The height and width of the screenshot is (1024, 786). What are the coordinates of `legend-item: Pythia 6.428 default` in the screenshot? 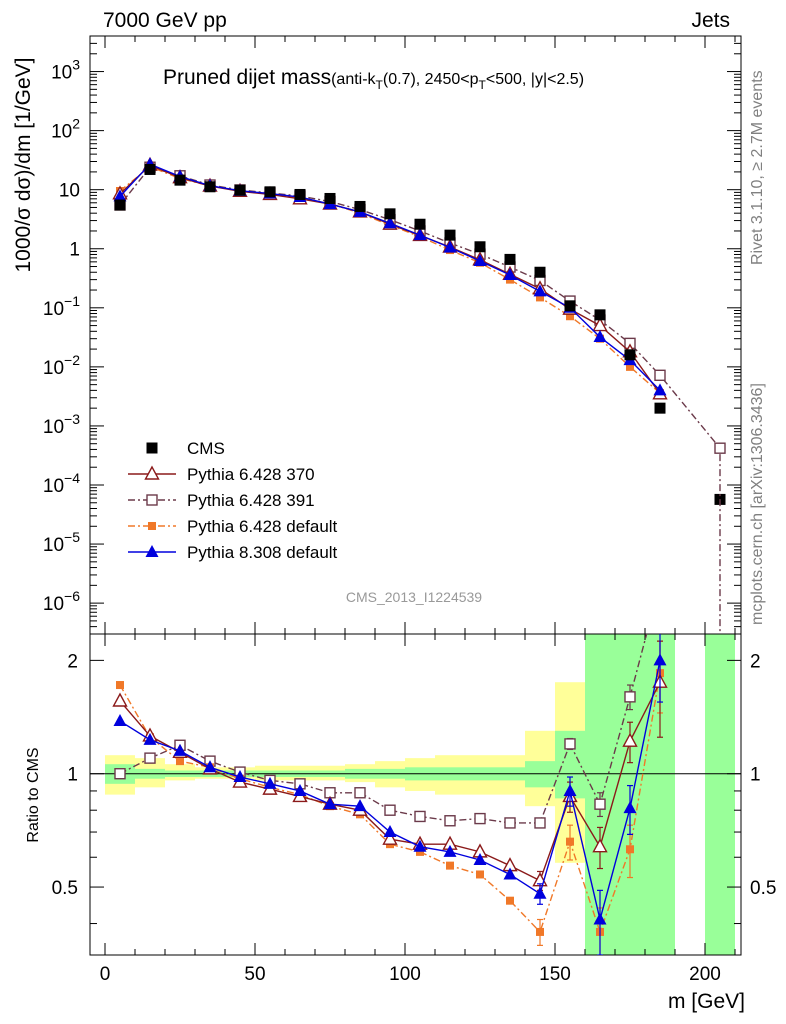 It's located at (233, 526).